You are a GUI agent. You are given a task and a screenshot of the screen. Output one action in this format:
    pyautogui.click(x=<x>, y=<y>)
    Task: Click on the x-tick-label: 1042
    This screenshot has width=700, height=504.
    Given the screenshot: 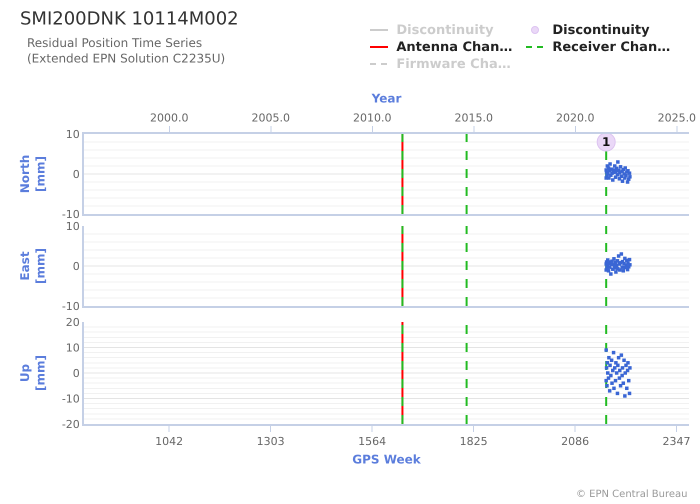 What is the action you would take?
    pyautogui.click(x=169, y=441)
    